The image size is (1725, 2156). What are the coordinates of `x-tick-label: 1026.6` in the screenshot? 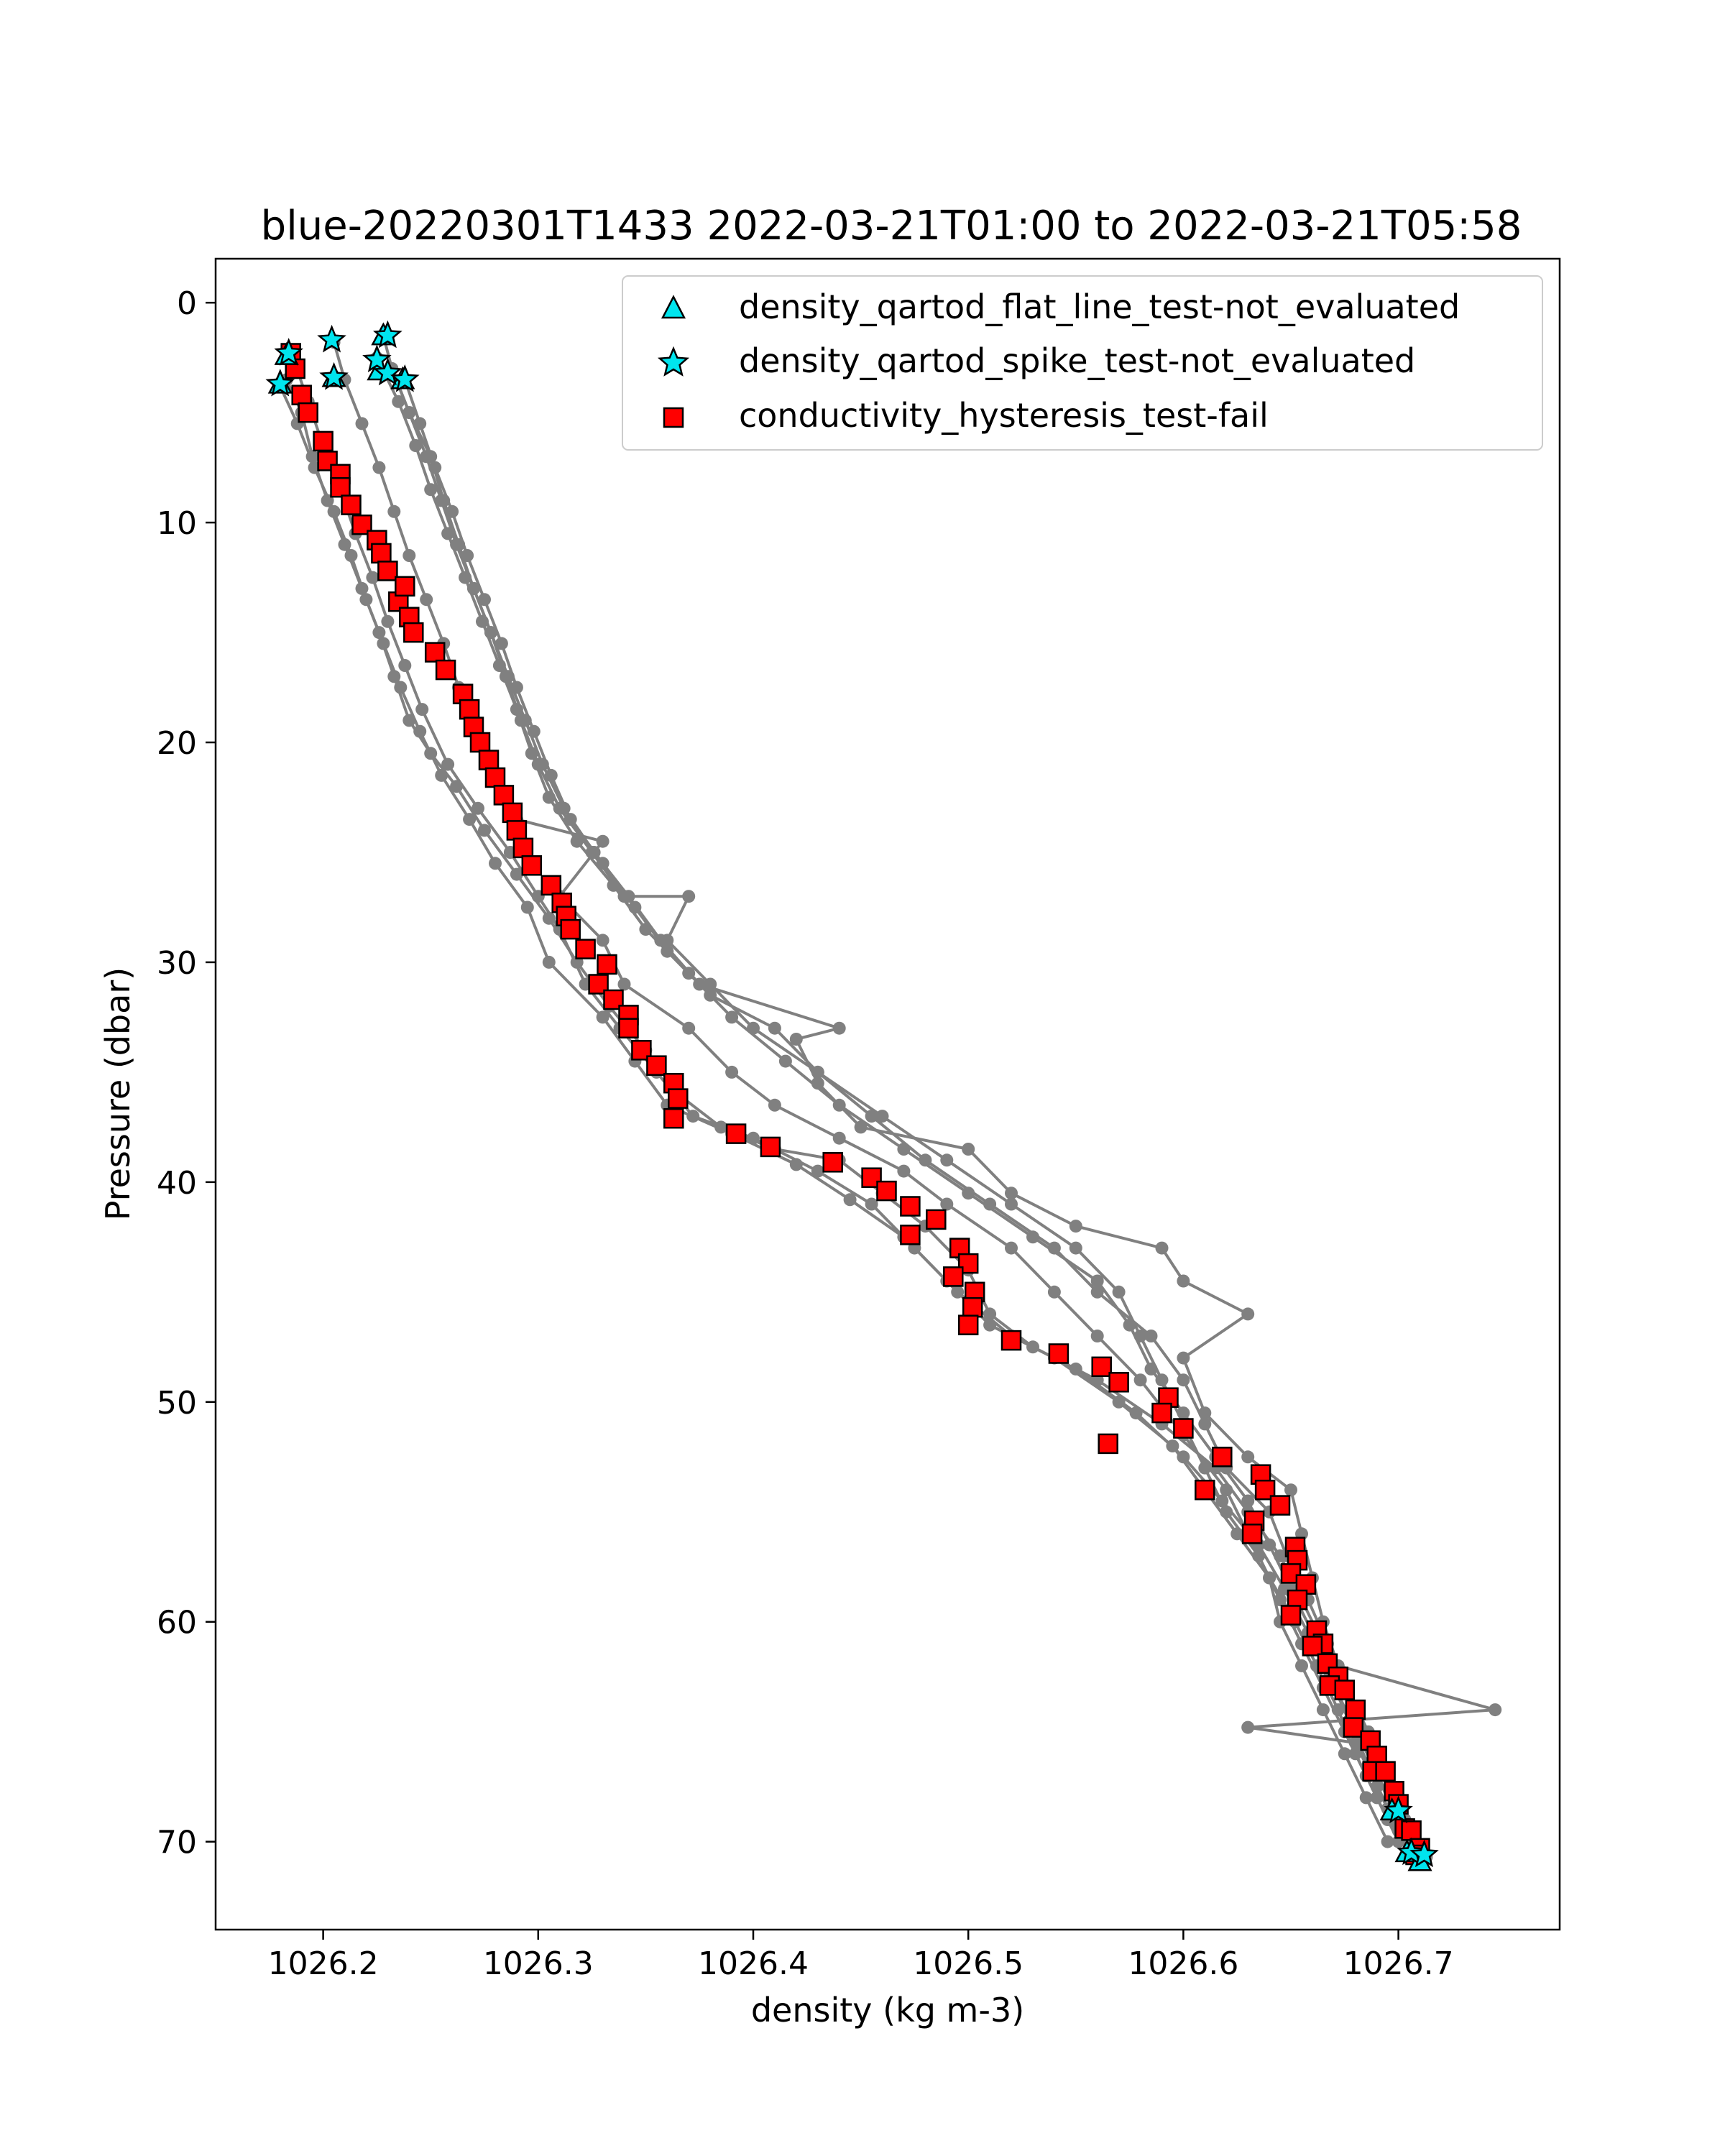 It's located at (1183, 1964).